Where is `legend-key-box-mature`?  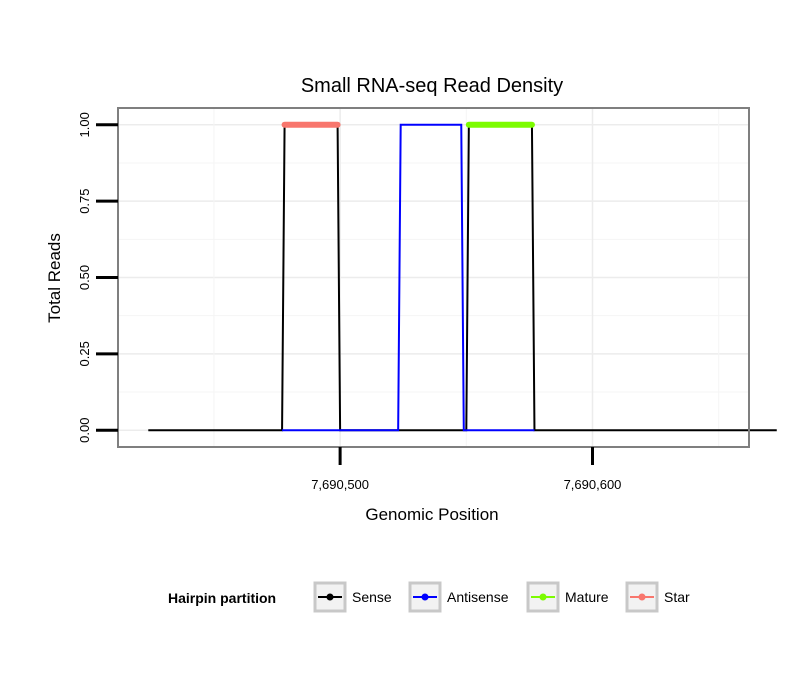
legend-key-box-mature is located at coordinates (543, 597).